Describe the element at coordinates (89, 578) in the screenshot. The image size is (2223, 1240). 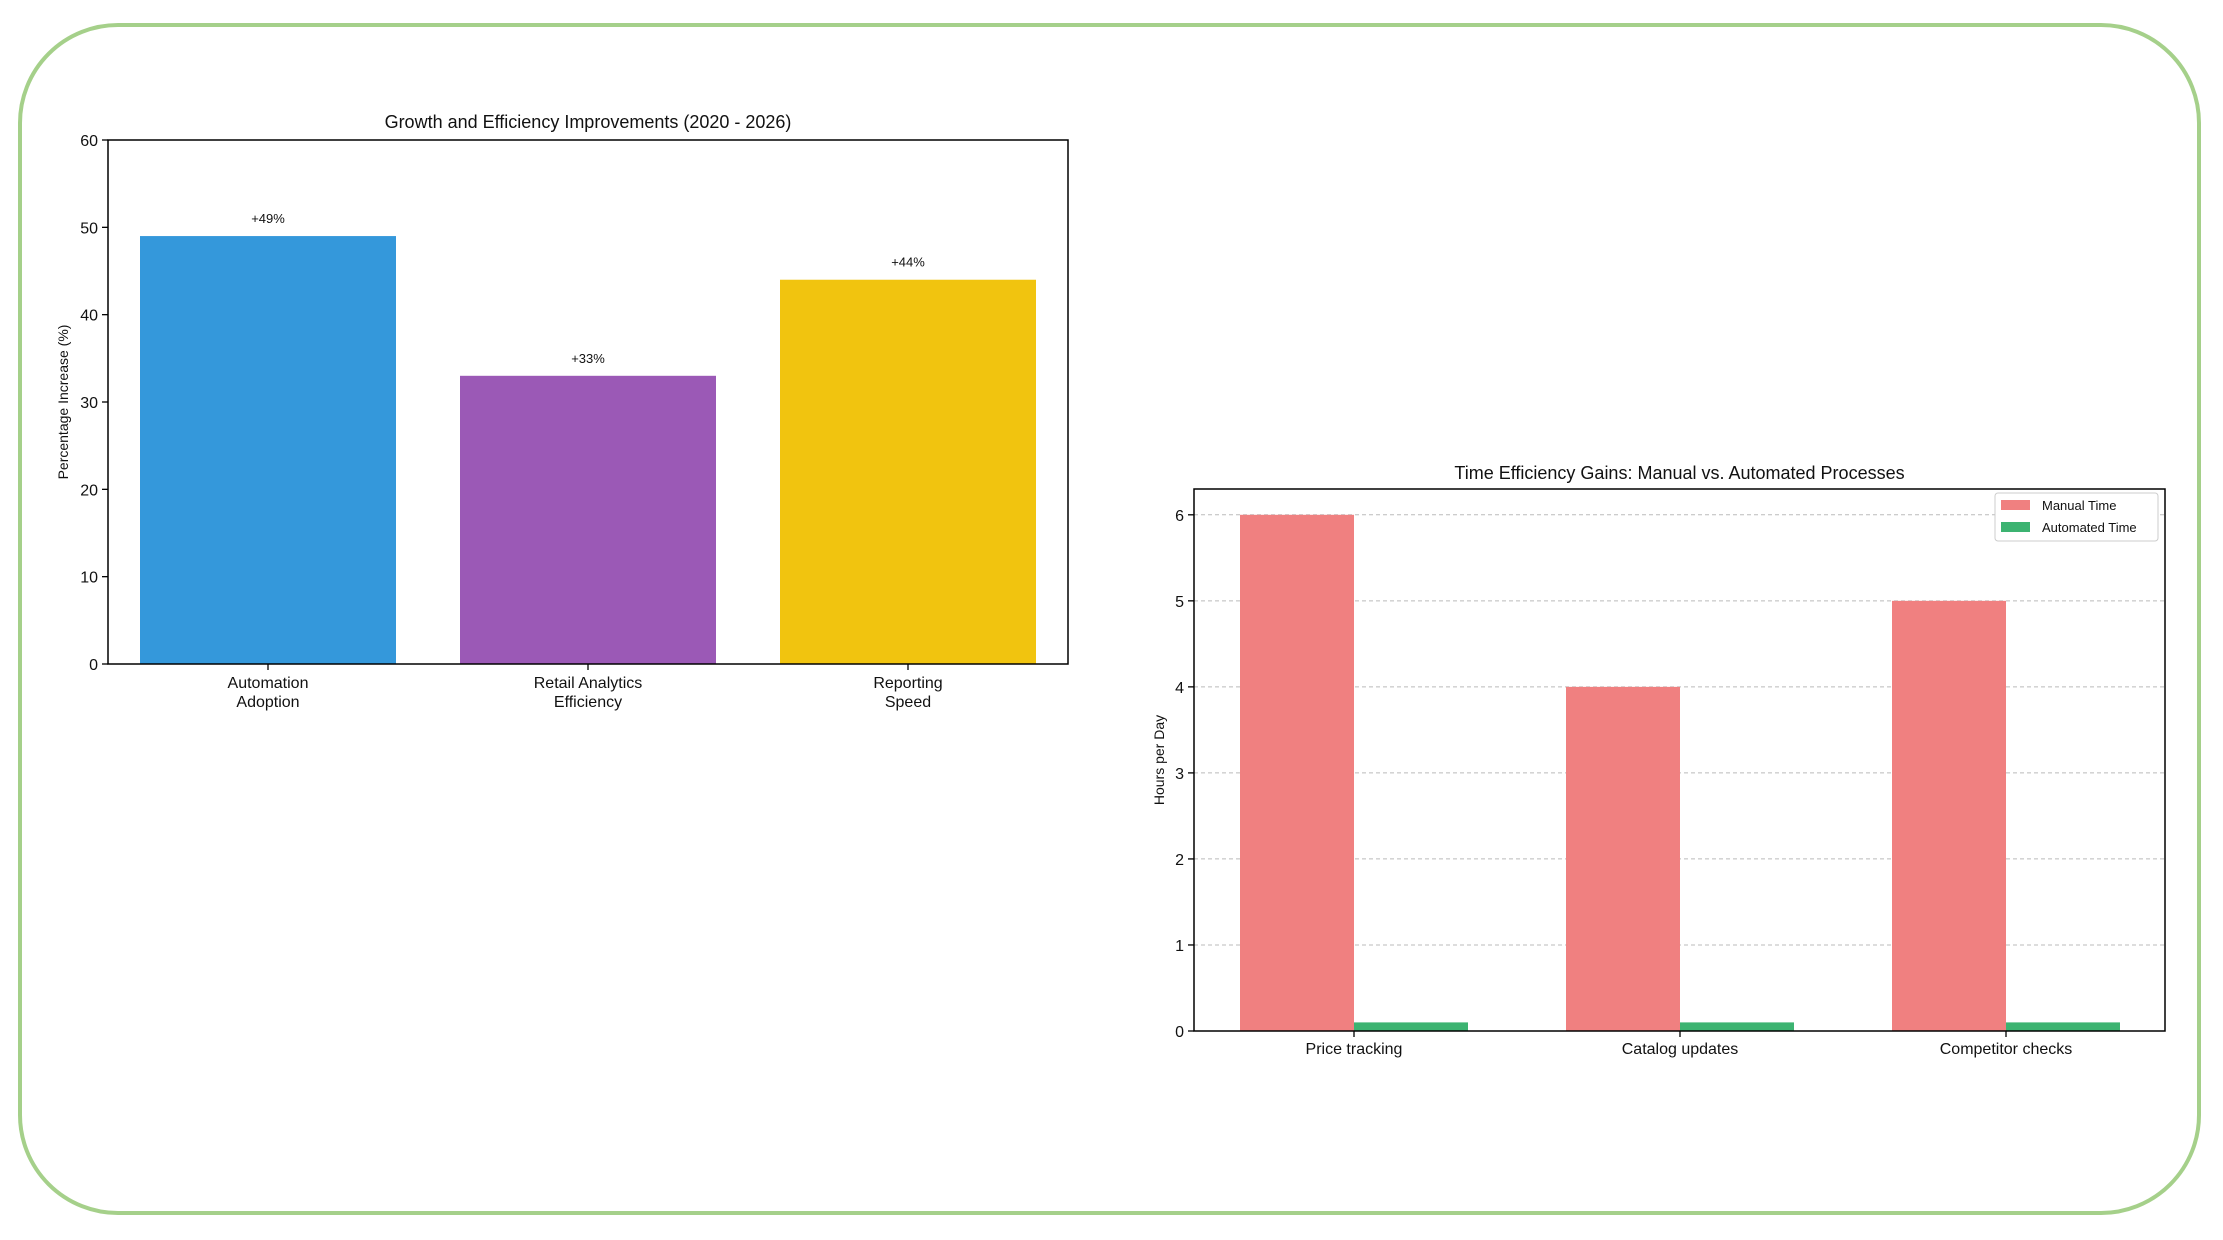
I see `y-tick-label: 10` at that location.